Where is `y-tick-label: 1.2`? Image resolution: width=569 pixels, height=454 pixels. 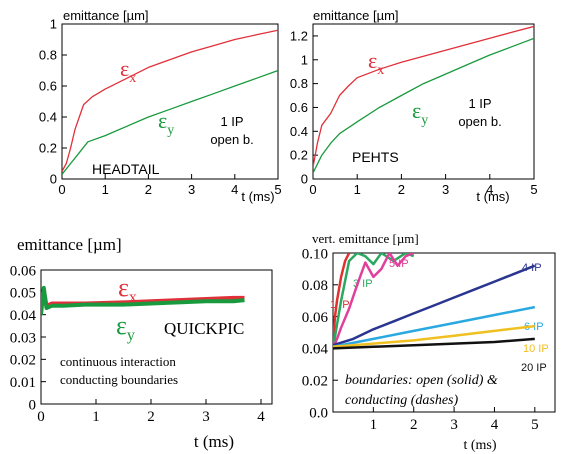 y-tick-label: 1.2 is located at coordinates (299, 35).